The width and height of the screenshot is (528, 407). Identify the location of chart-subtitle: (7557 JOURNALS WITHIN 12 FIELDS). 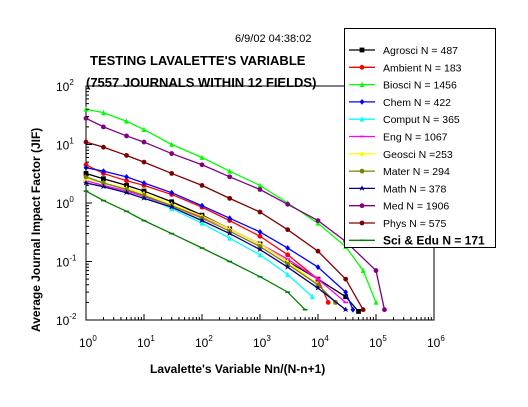
(201, 82).